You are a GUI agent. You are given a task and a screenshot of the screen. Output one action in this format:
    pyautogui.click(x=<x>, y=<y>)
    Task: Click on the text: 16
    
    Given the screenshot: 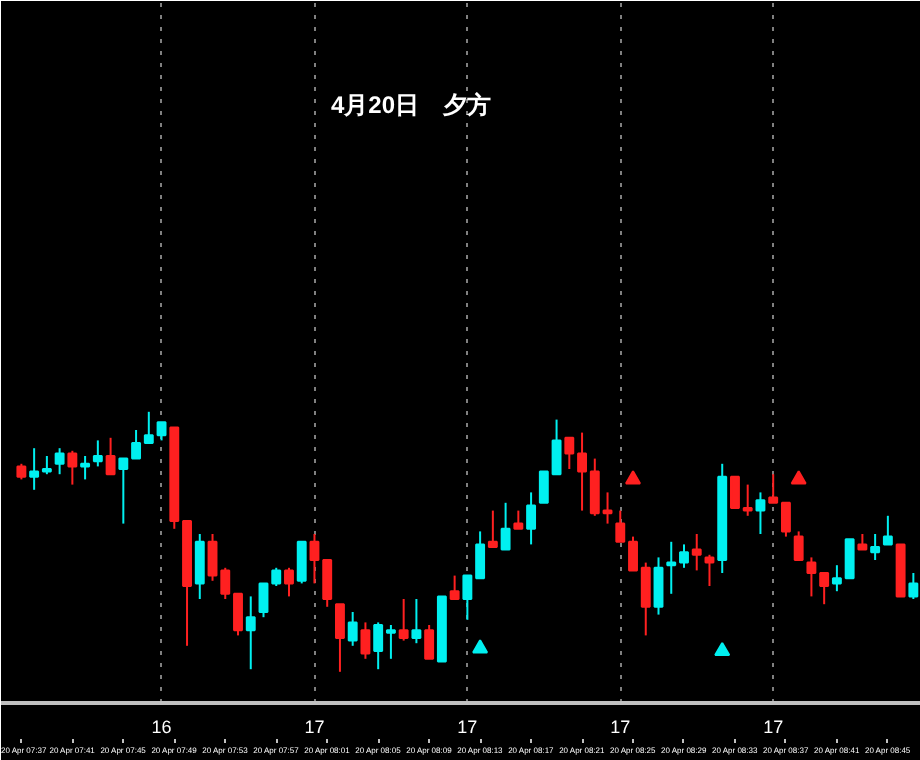 What is the action you would take?
    pyautogui.click(x=161, y=727)
    